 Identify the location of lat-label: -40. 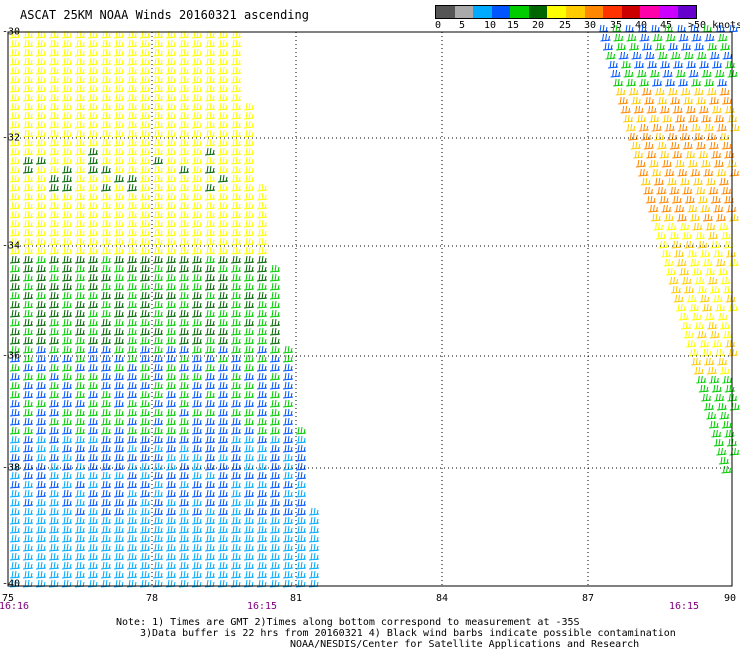
(11, 584).